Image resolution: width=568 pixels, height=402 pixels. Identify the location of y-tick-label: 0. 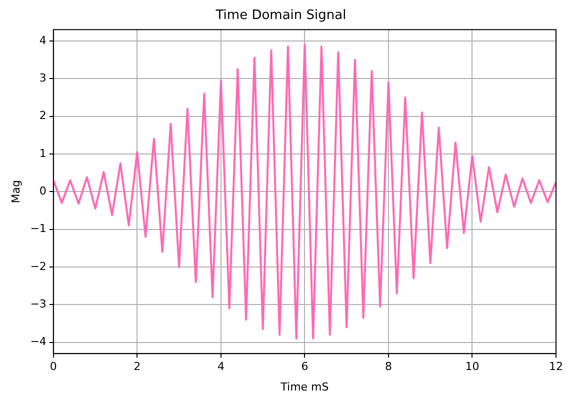
(42, 191).